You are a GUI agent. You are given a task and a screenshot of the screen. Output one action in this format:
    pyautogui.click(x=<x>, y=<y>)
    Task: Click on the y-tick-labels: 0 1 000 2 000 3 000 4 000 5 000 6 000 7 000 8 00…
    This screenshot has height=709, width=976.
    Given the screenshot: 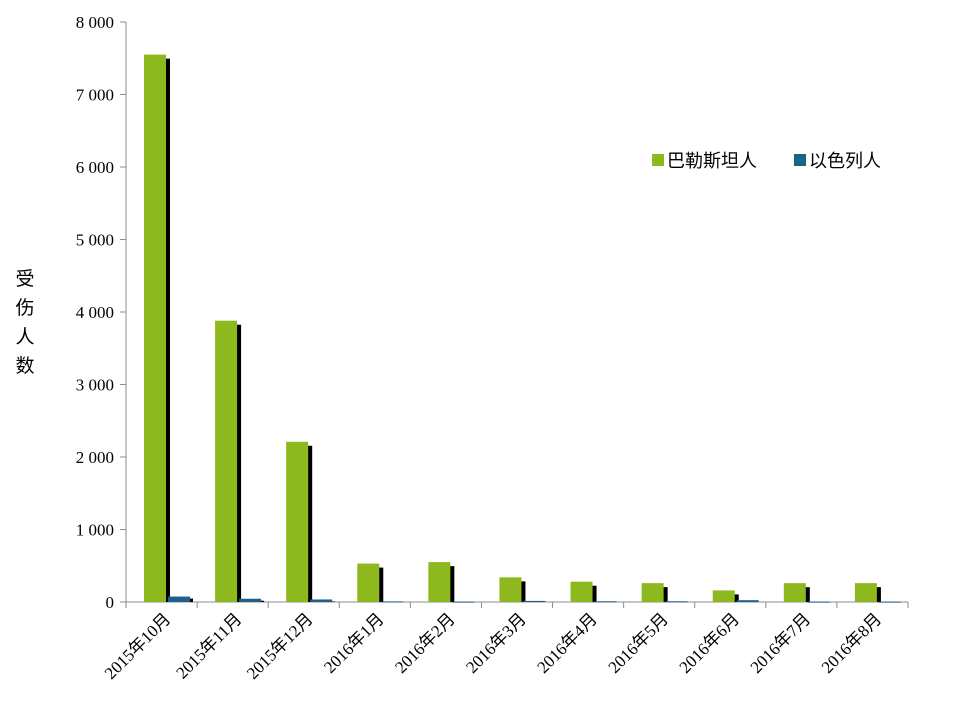 What is the action you would take?
    pyautogui.click(x=95, y=312)
    